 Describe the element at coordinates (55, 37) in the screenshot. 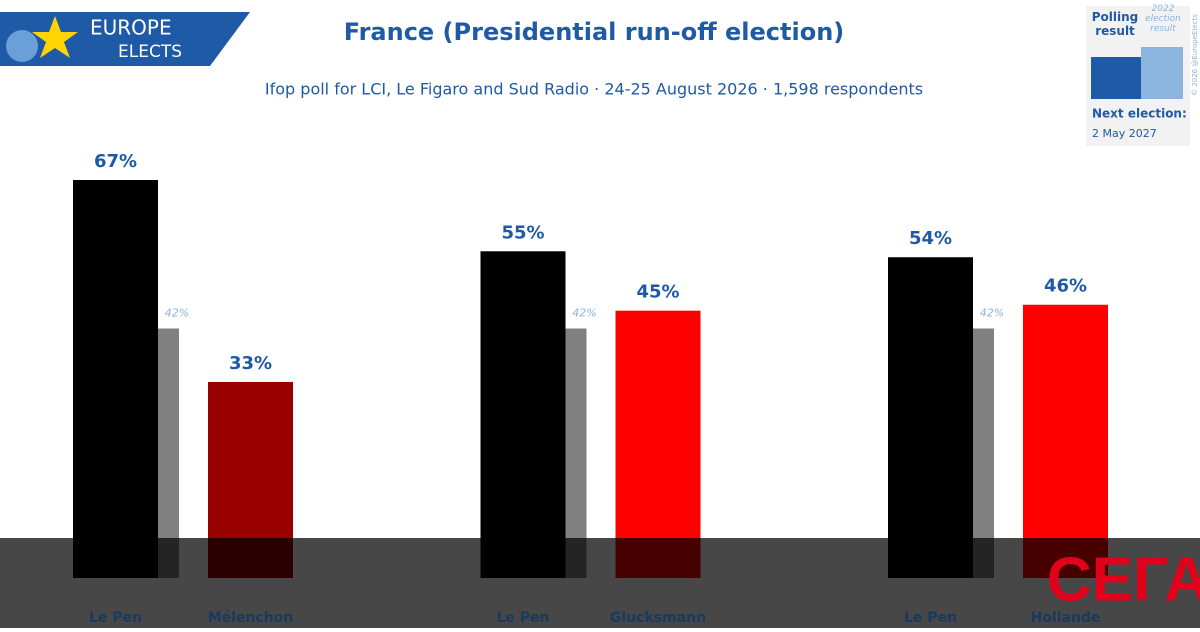

I see `logo-star` at that location.